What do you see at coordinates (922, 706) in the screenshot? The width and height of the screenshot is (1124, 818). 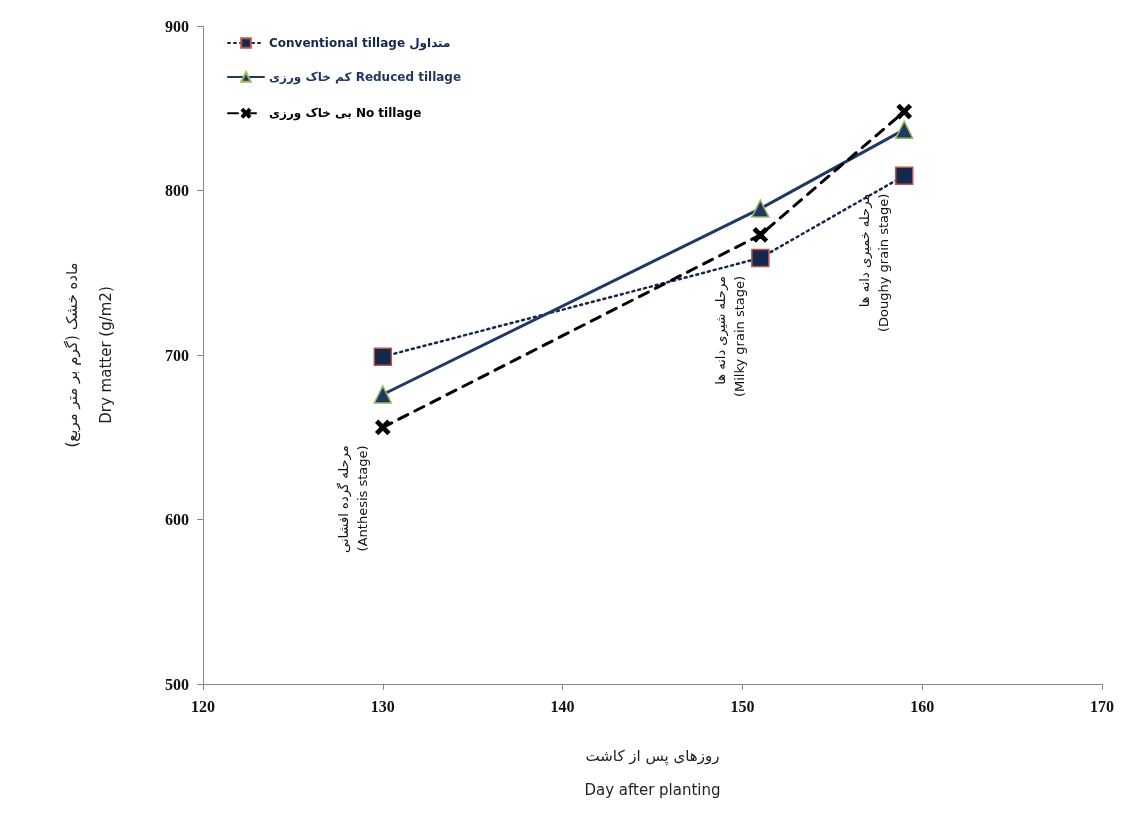 I see `x-tick-label: 160` at bounding box center [922, 706].